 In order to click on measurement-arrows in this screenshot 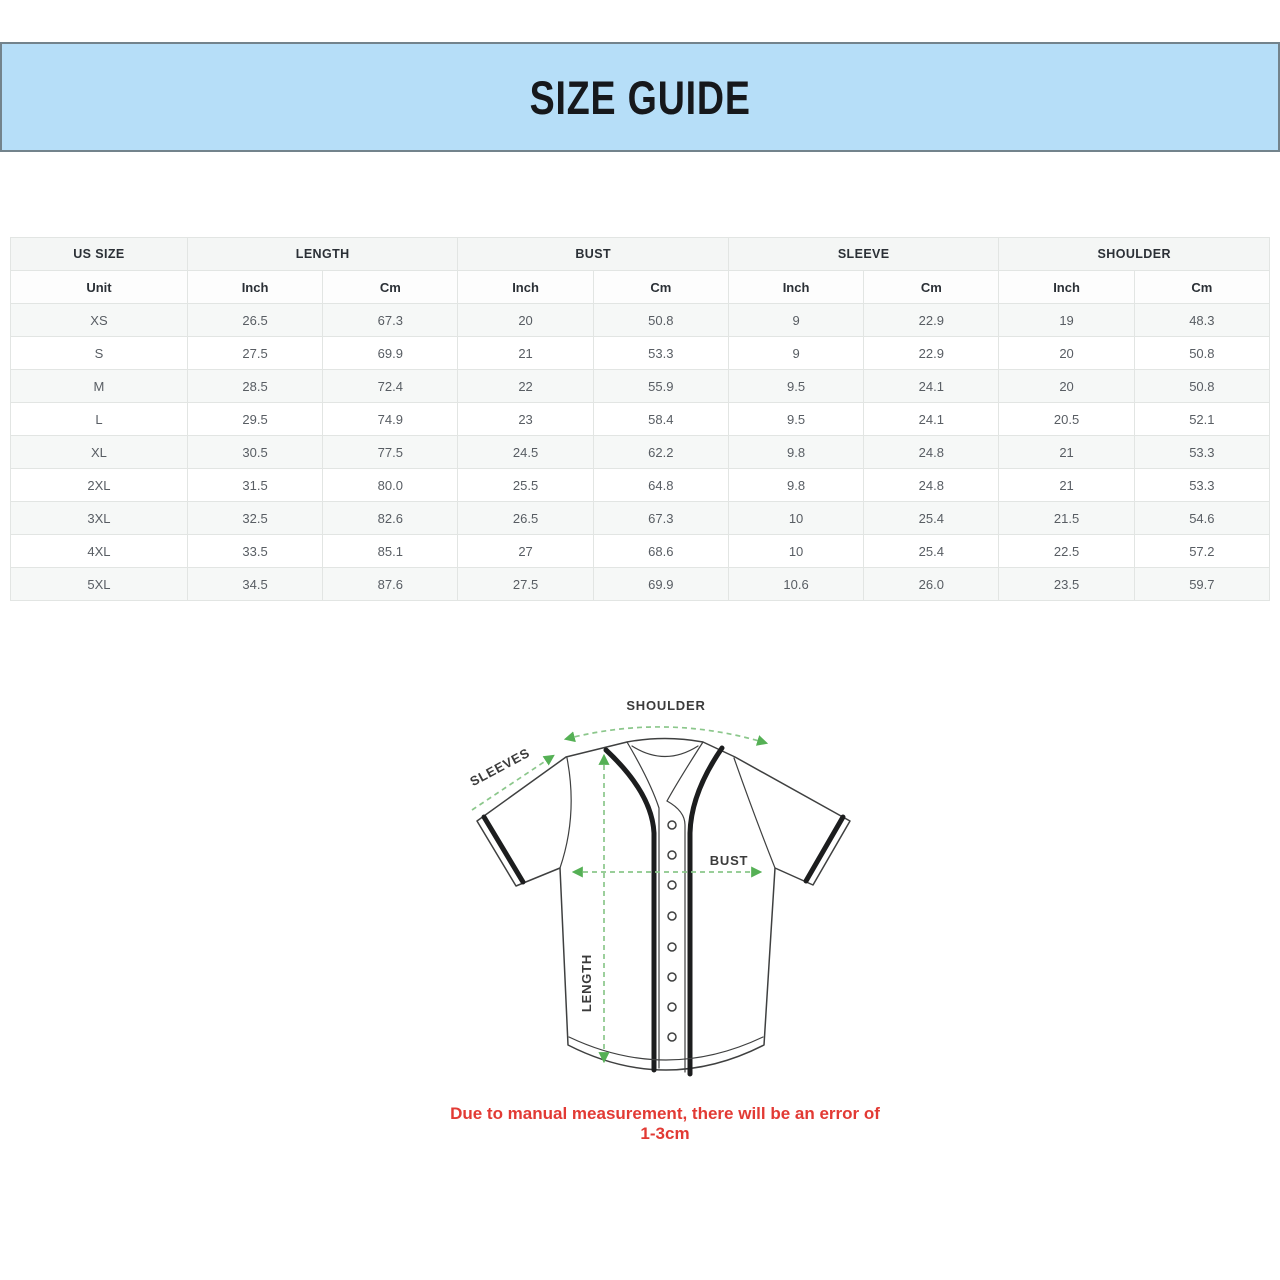, I will do `click(620, 895)`.